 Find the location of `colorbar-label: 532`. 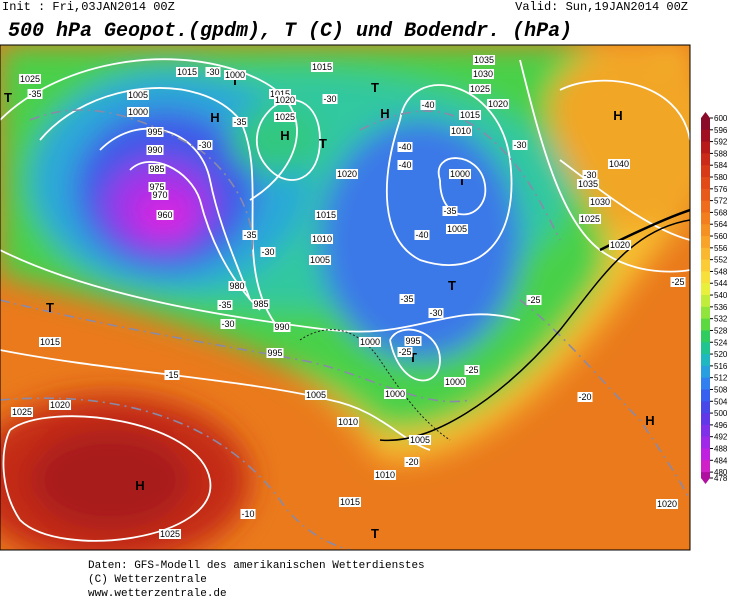

colorbar-label: 532 is located at coordinates (721, 319).